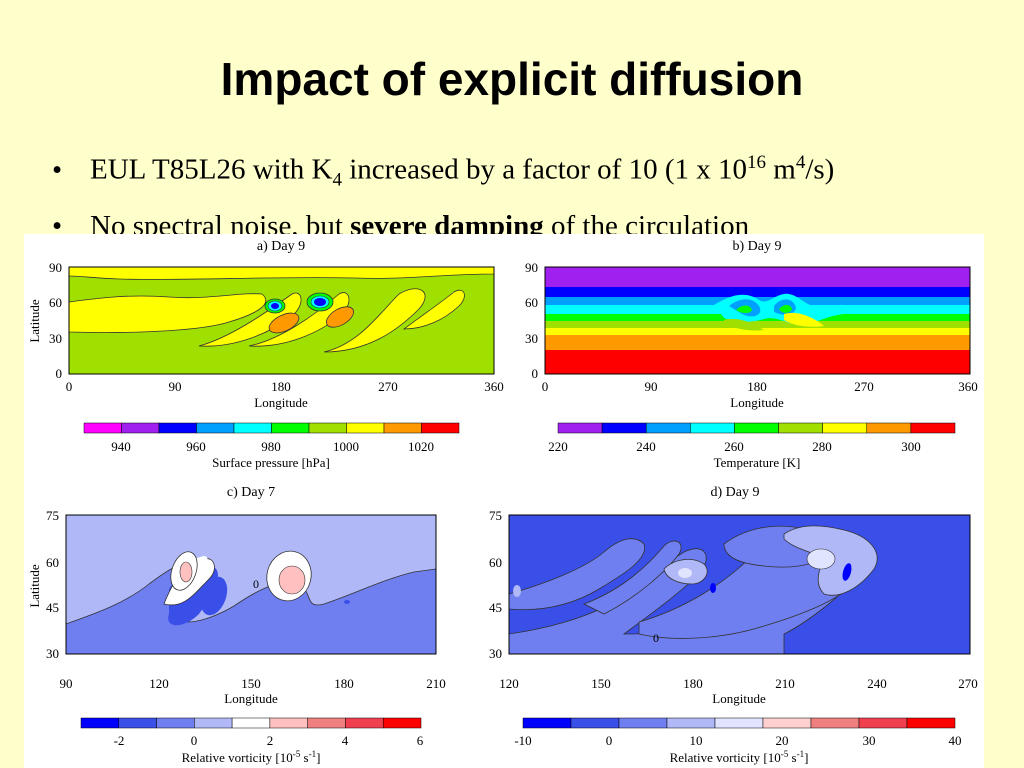 This screenshot has width=1024, height=768. I want to click on panel-c-xticks: 90 120 150 180 210, so click(253, 683).